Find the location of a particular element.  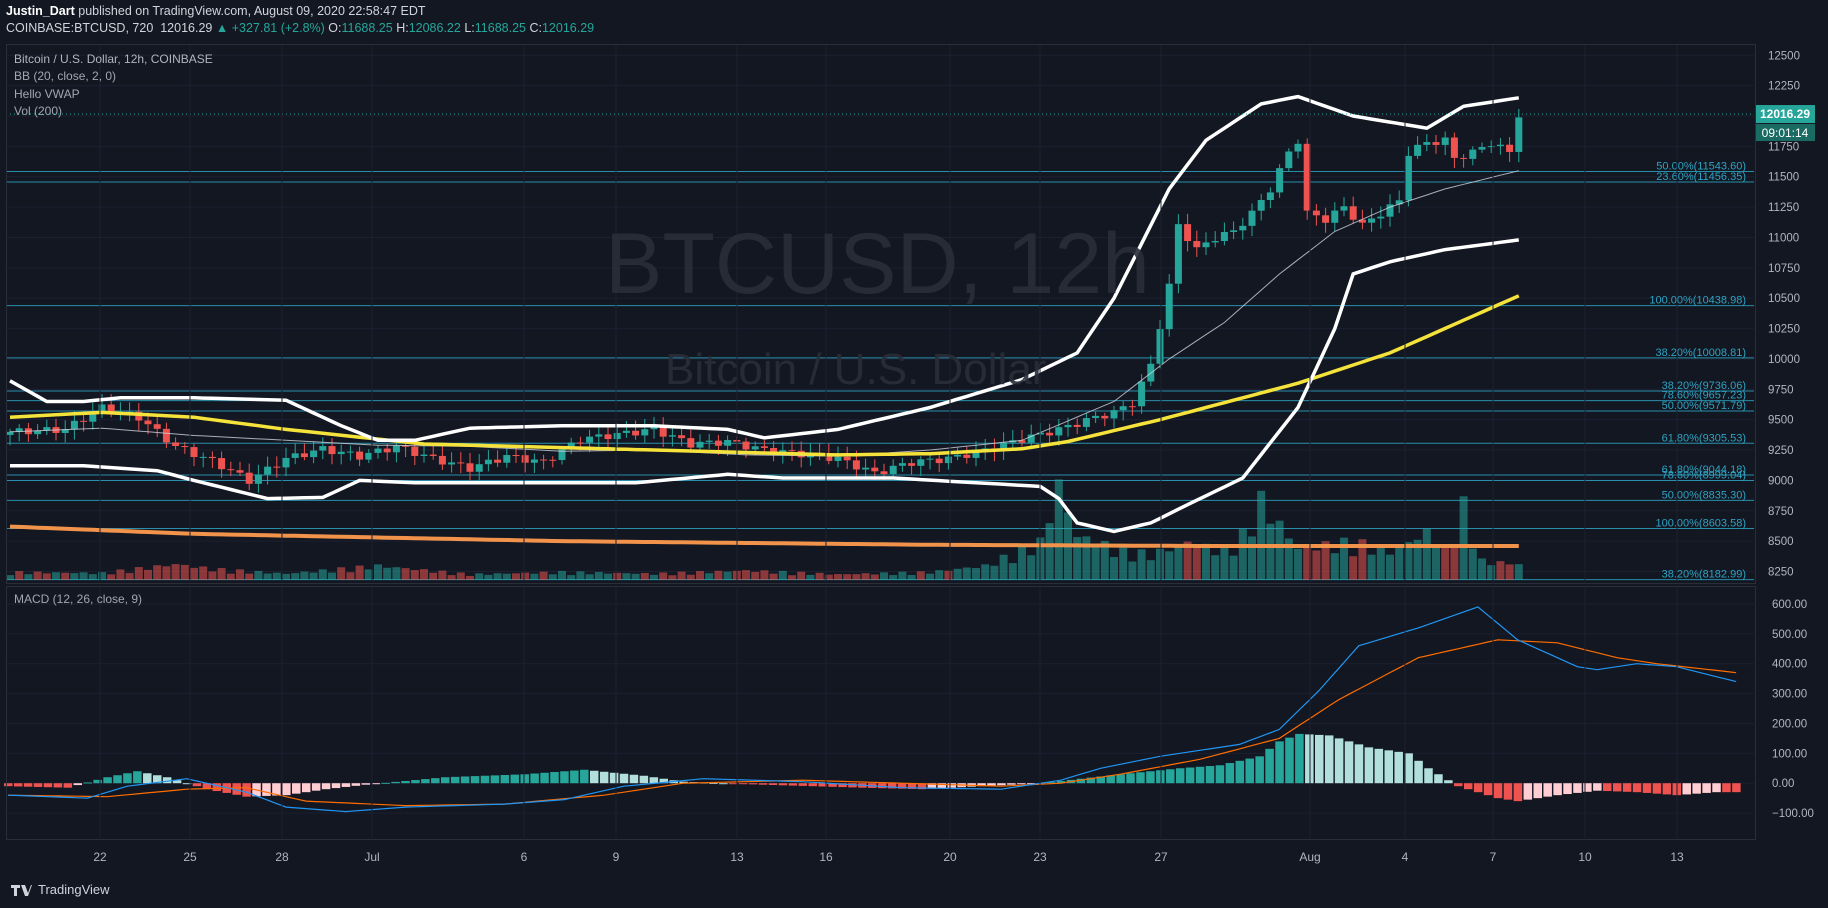

time-tick-label: 23 is located at coordinates (1040, 857).